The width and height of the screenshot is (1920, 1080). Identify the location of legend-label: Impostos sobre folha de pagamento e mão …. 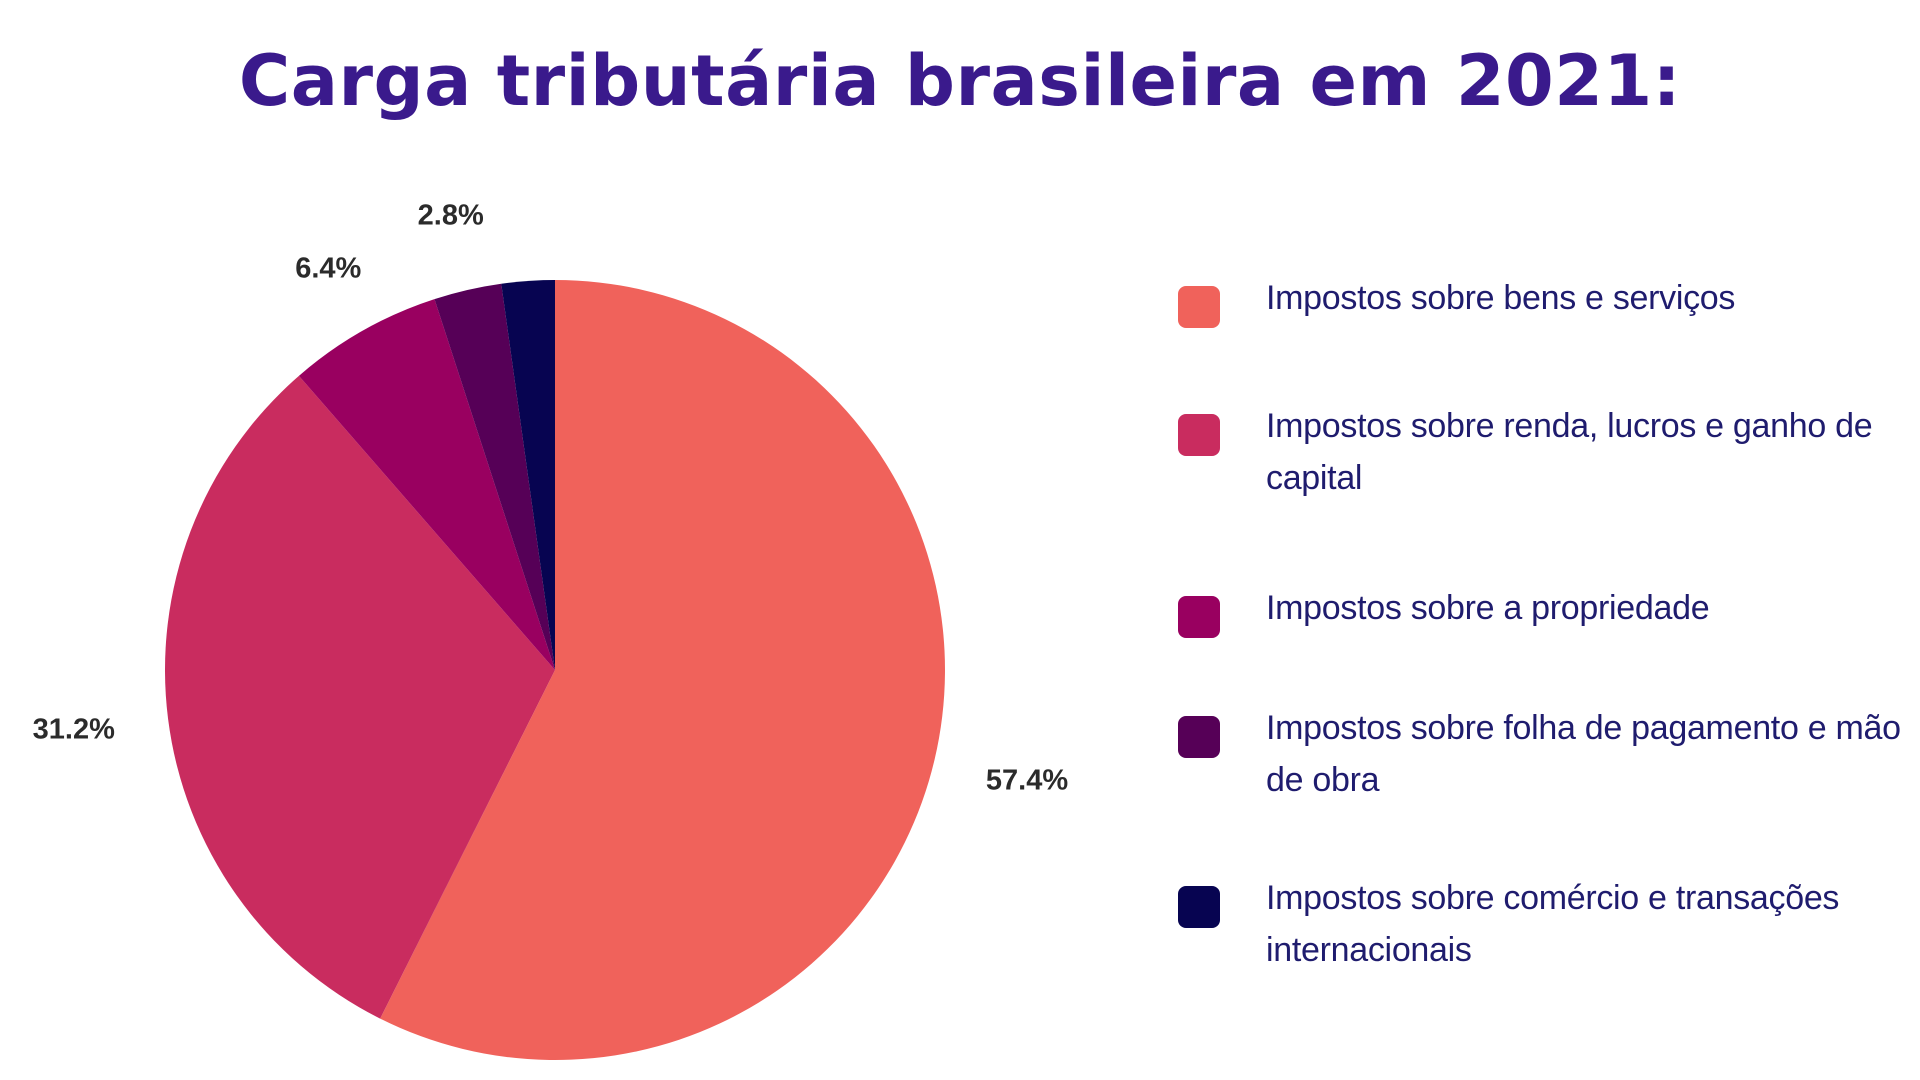
(1583, 754).